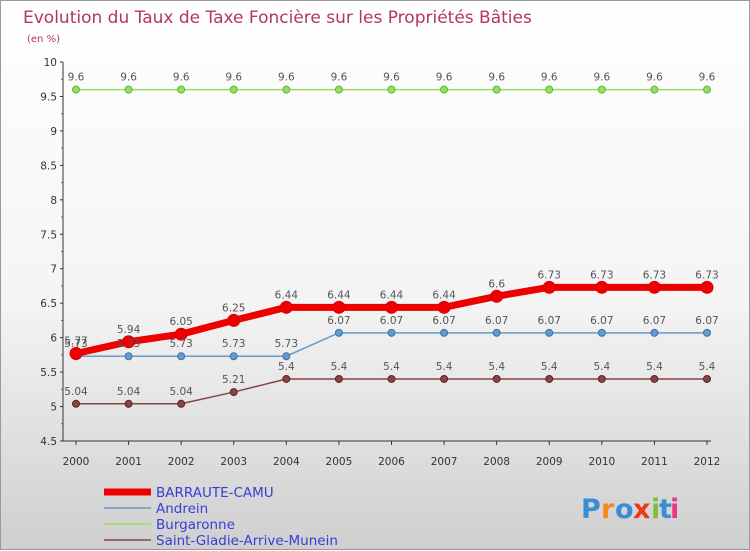 The width and height of the screenshot is (750, 551). Describe the element at coordinates (48, 166) in the screenshot. I see `y-tick-label: 8.5` at that location.